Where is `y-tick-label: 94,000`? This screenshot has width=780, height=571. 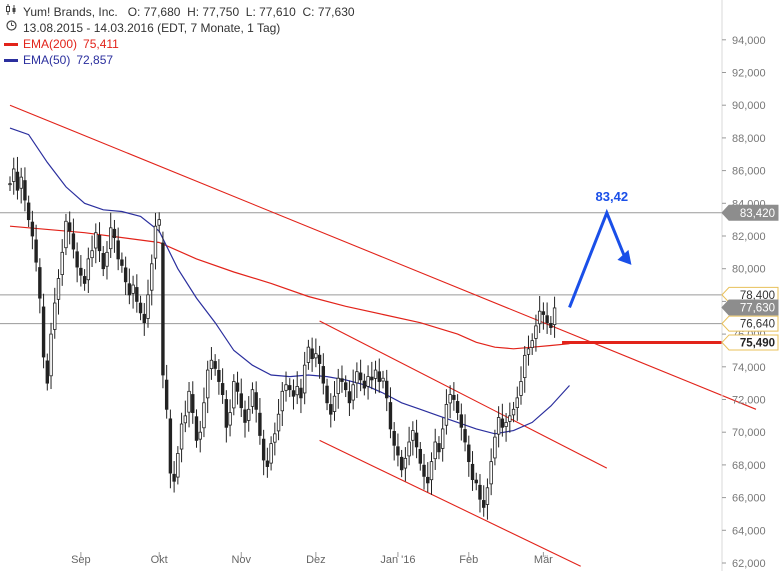 y-tick-label: 94,000 is located at coordinates (749, 41).